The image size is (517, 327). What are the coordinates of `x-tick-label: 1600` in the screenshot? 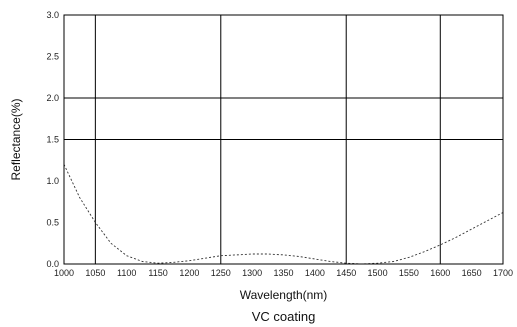 It's located at (440, 273).